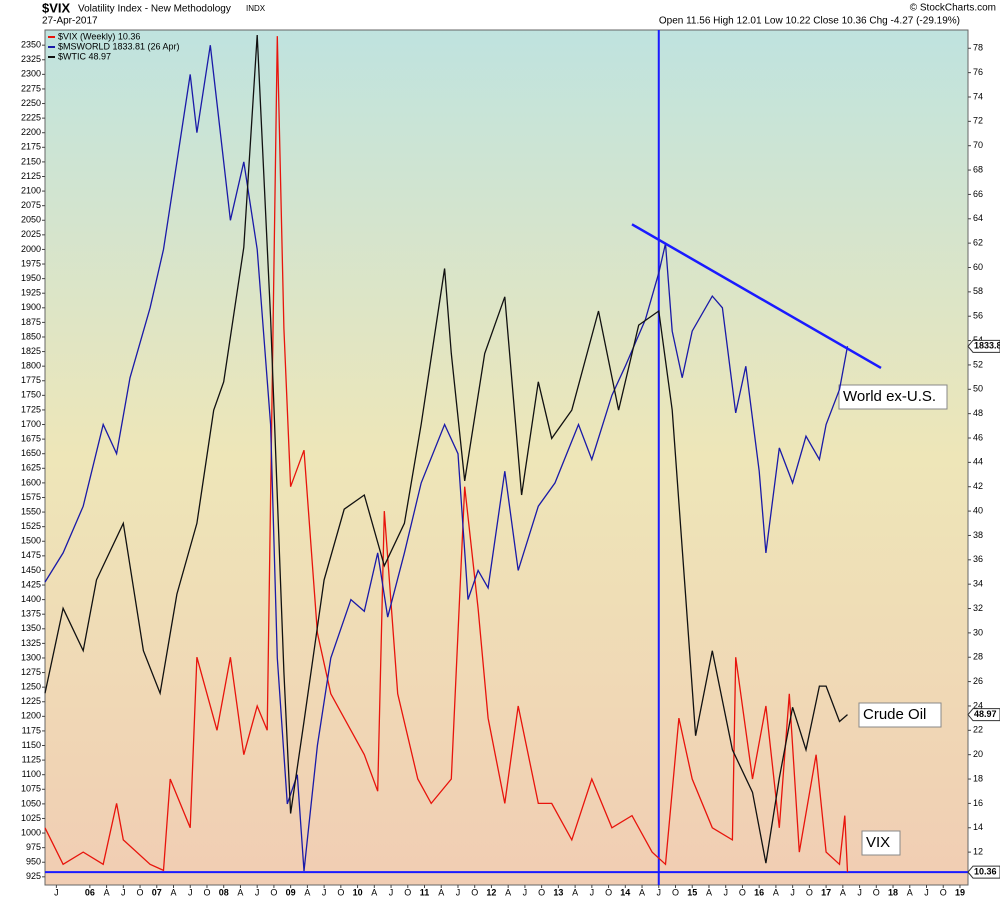  What do you see at coordinates (31, 803) in the screenshot?
I see `y-tick-label: 1050` at bounding box center [31, 803].